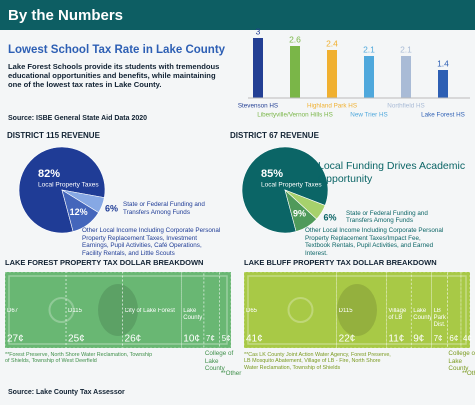  I want to click on segment-name-box: D65, so click(252, 311).